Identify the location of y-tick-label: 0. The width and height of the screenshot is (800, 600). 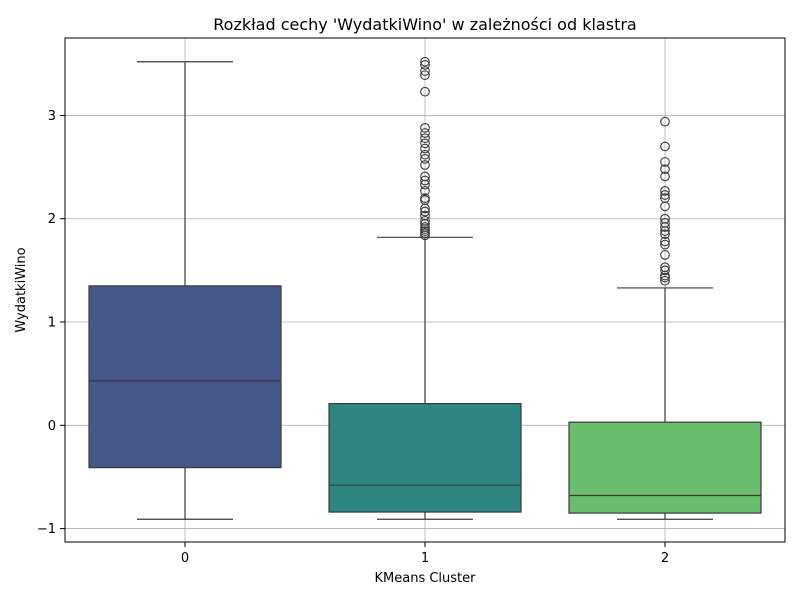
(52, 426).